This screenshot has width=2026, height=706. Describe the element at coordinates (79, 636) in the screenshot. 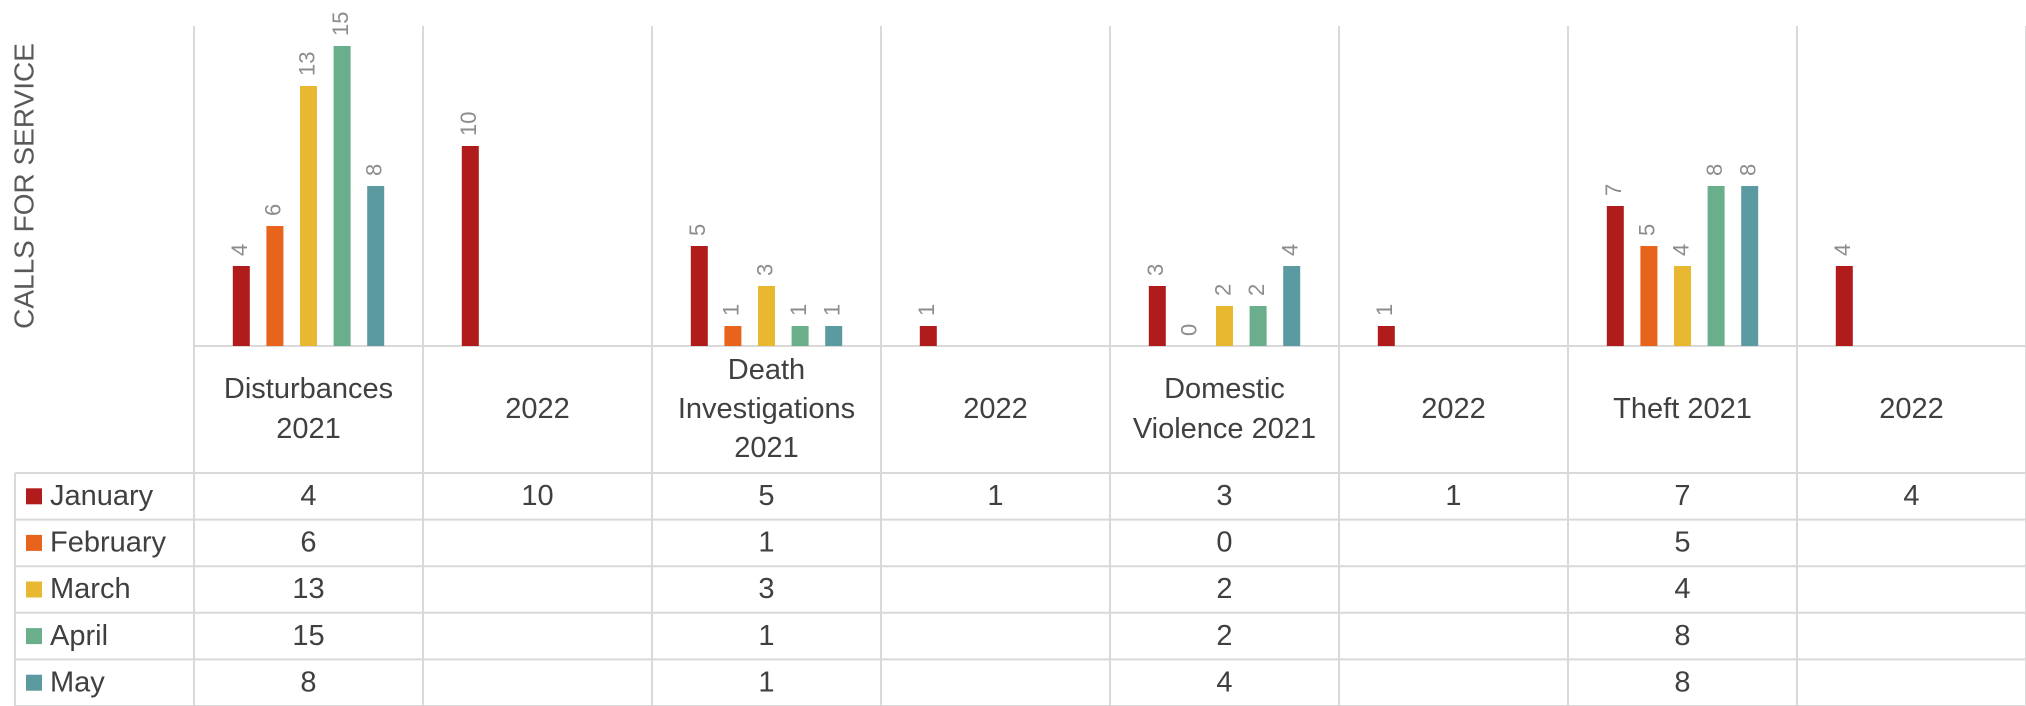

I see `legend-label: April` at that location.